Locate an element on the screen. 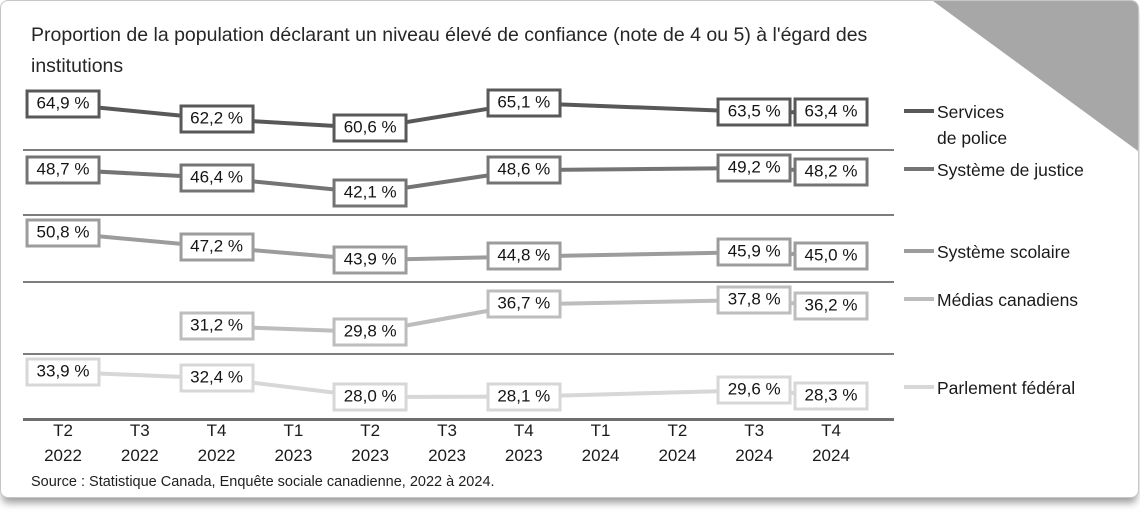 The image size is (1140, 514). data-point-label: 33,9 % is located at coordinates (63, 372).